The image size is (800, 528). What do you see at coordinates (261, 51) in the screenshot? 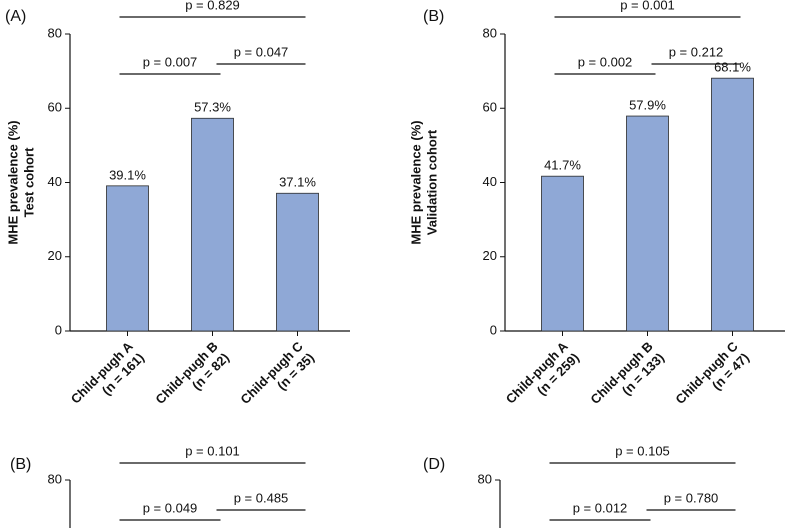
I see `p-value: p = 0.047` at bounding box center [261, 51].